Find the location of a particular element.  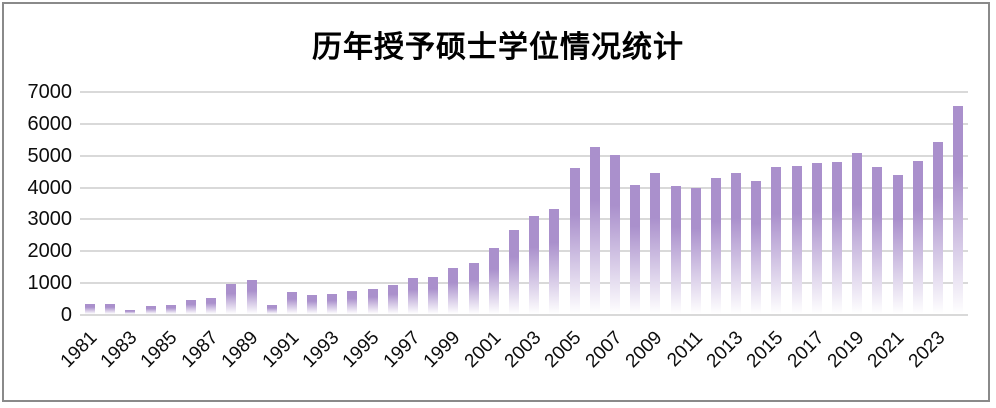

bar-2009 is located at coordinates (655, 243).